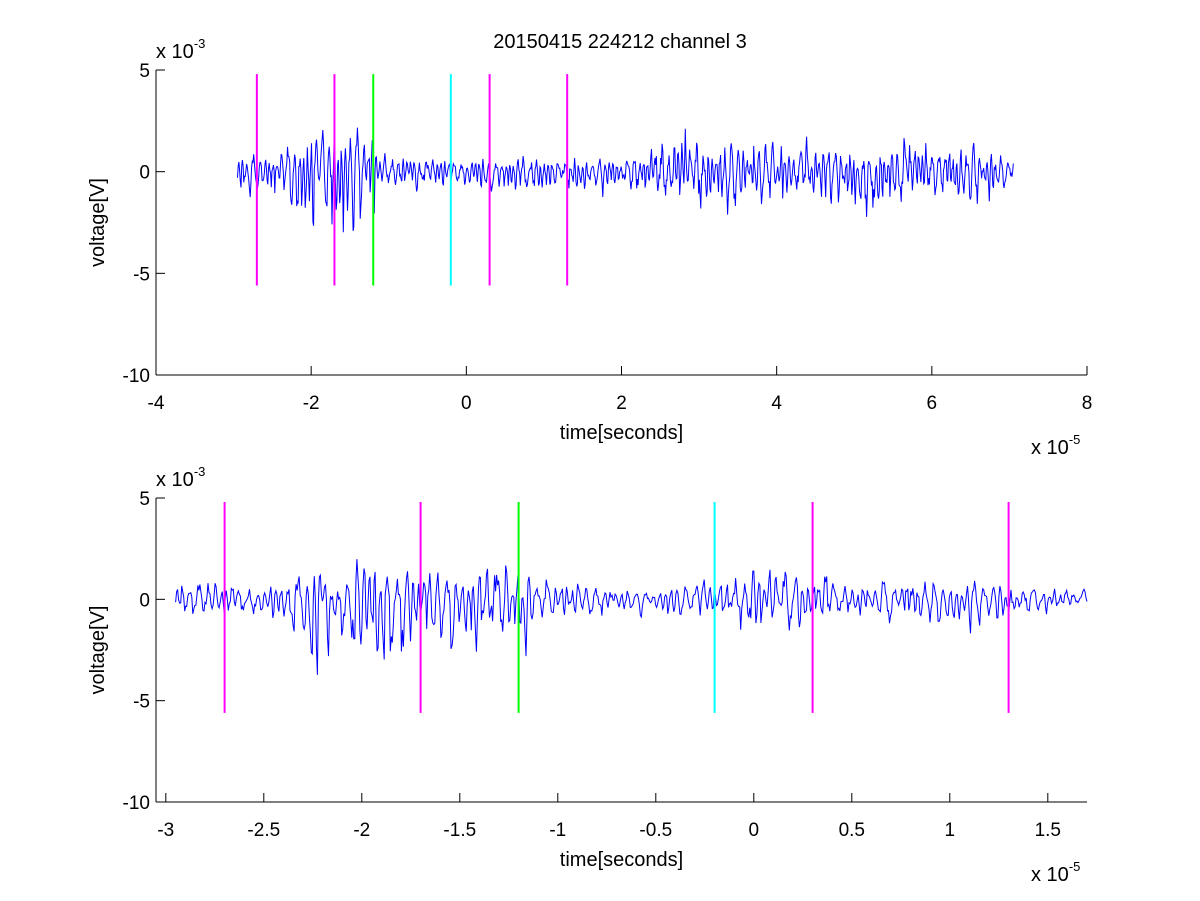 This screenshot has height=901, width=1200. I want to click on x-tick-label: -0.5, so click(655, 830).